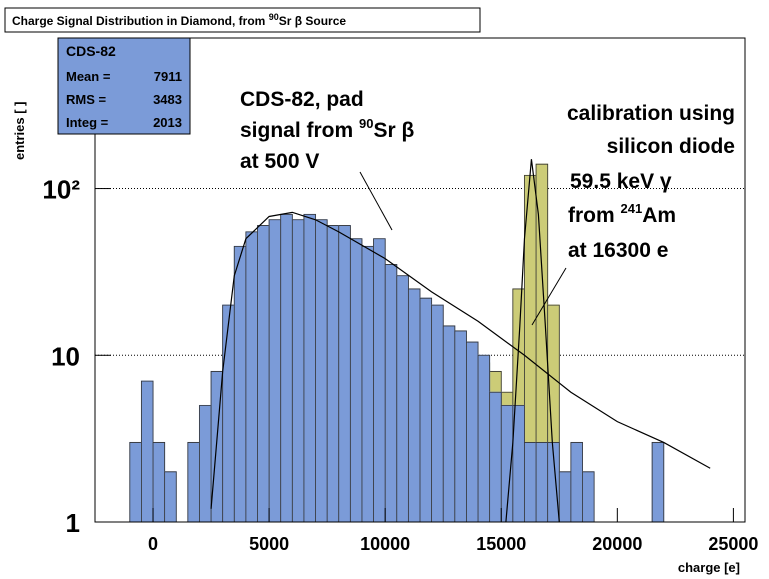  I want to click on x-tick-label: 15000, so click(501, 544).